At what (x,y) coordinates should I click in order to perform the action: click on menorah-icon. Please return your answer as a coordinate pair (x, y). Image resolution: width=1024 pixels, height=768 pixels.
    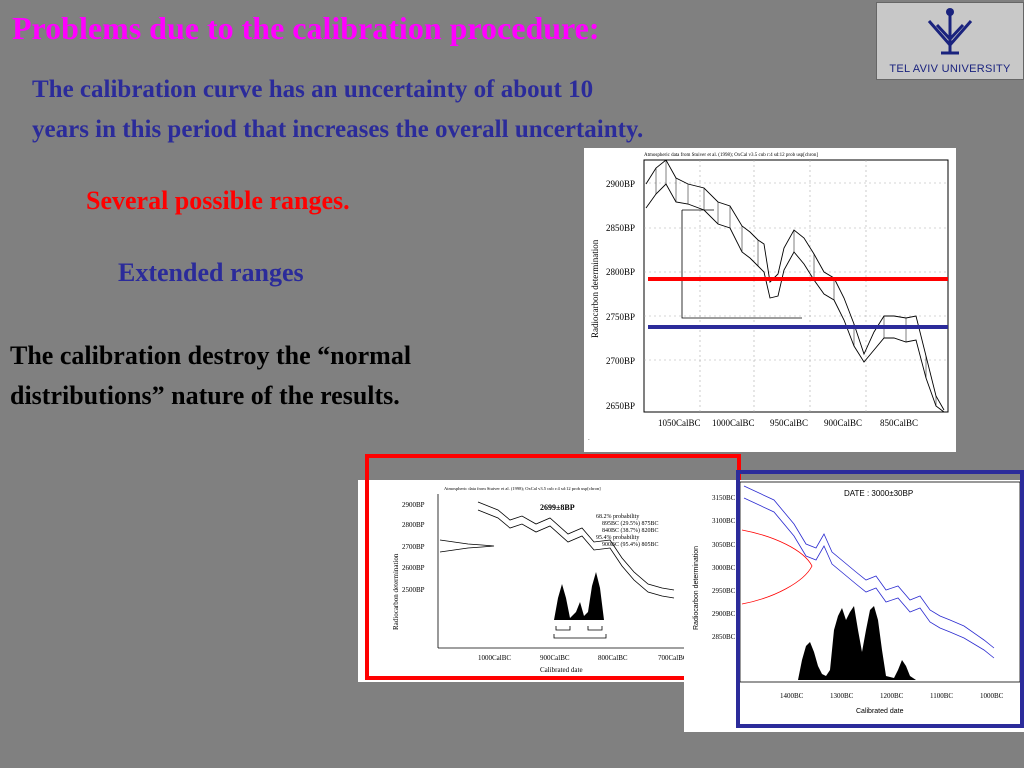
    Looking at the image, I should click on (950, 31).